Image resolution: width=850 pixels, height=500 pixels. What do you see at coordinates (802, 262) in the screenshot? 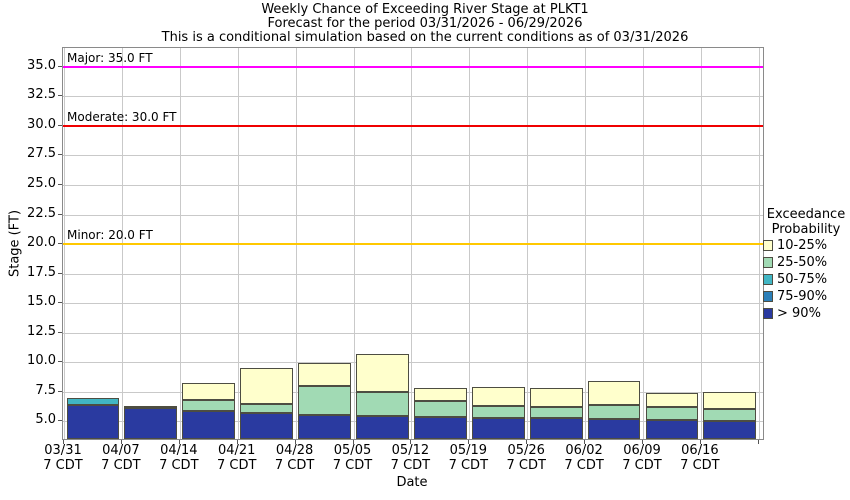
I see `legend-label-p25: 25-50%` at bounding box center [802, 262].